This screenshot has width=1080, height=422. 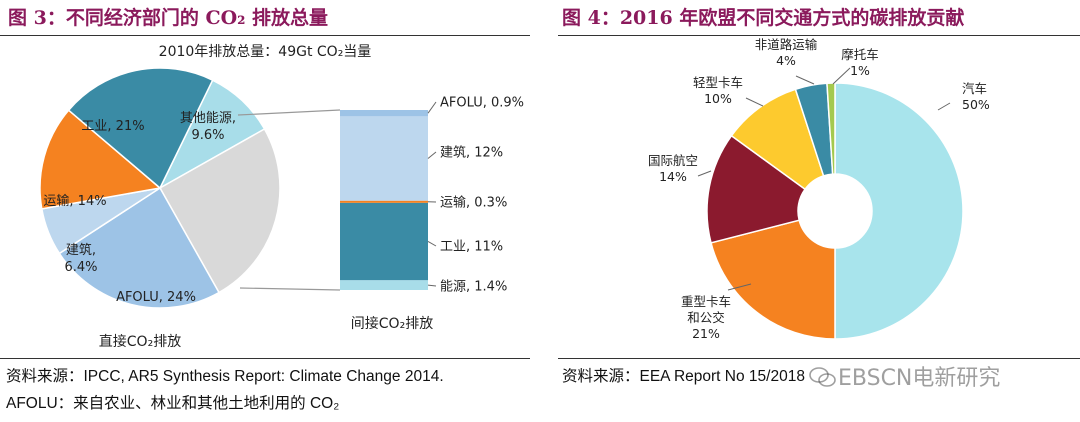 What do you see at coordinates (786, 45) in the screenshot?
I see `donut-label-non-road-0: 非道路运输` at bounding box center [786, 45].